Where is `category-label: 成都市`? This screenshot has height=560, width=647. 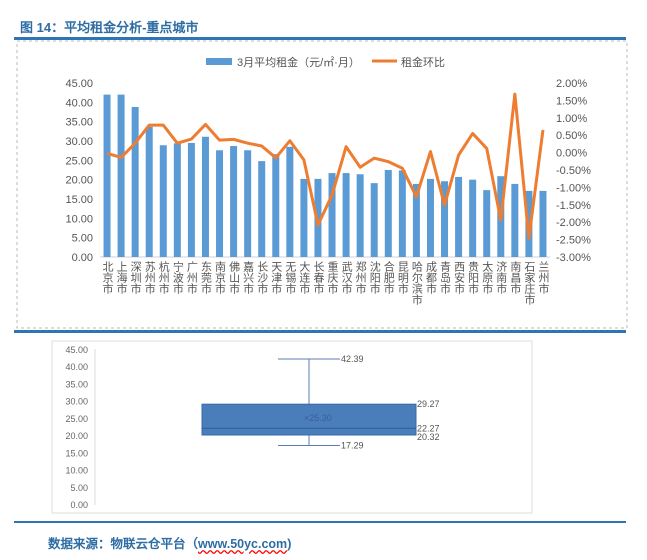 category-label: 成都市 is located at coordinates (430, 278).